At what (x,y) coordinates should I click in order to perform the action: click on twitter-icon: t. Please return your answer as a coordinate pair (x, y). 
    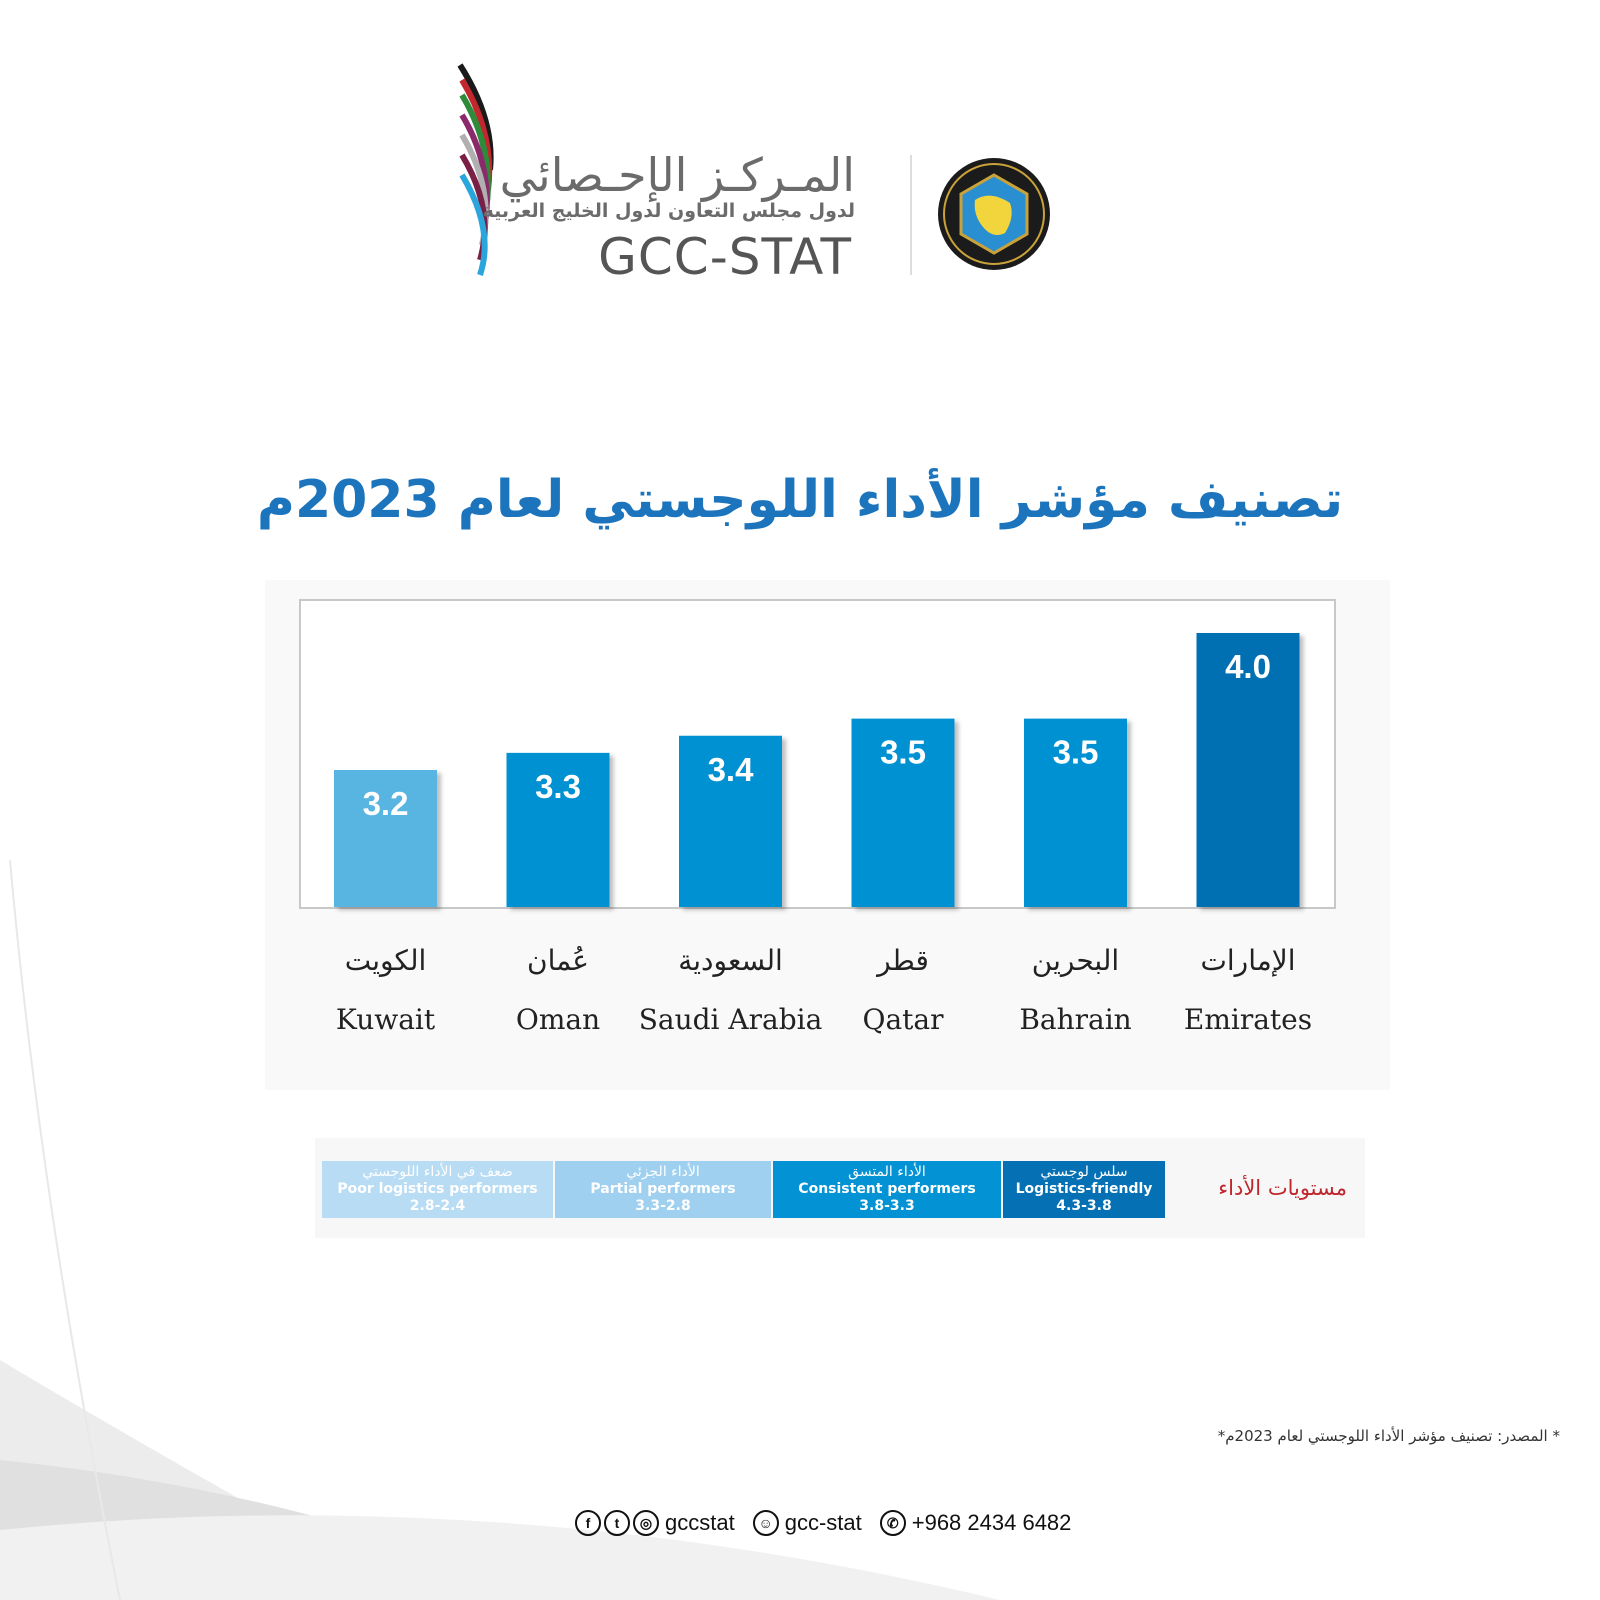
    Looking at the image, I should click on (617, 1523).